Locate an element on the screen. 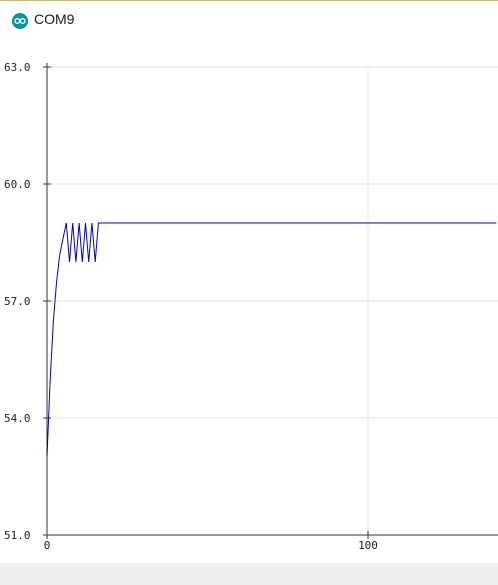 Image resolution: width=498 pixels, height=585 pixels. x-tick-label: 100 is located at coordinates (368, 545).